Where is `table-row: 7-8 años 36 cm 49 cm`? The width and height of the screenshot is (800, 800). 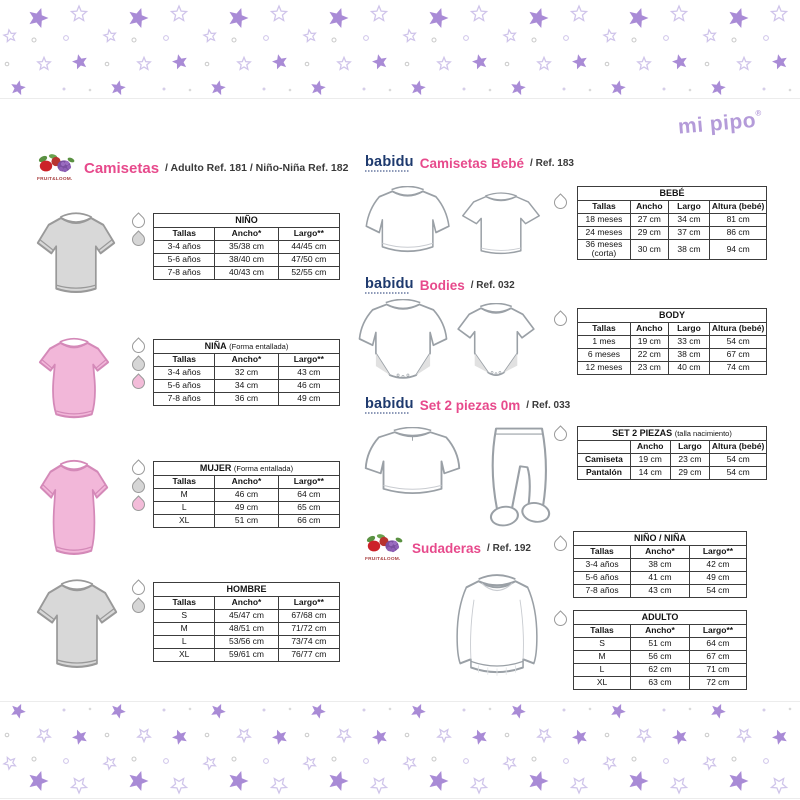 table-row: 7-8 años 36 cm 49 cm is located at coordinates (246, 399).